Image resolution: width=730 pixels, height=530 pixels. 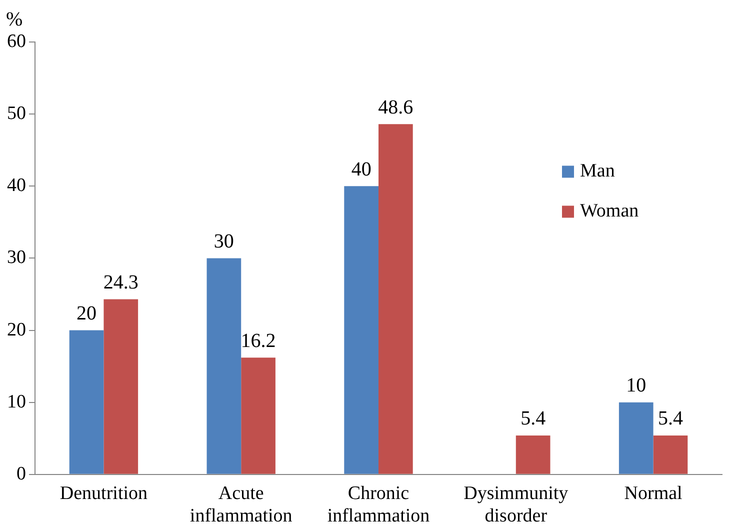 I want to click on x-tick-label: Denutrition, so click(x=104, y=493).